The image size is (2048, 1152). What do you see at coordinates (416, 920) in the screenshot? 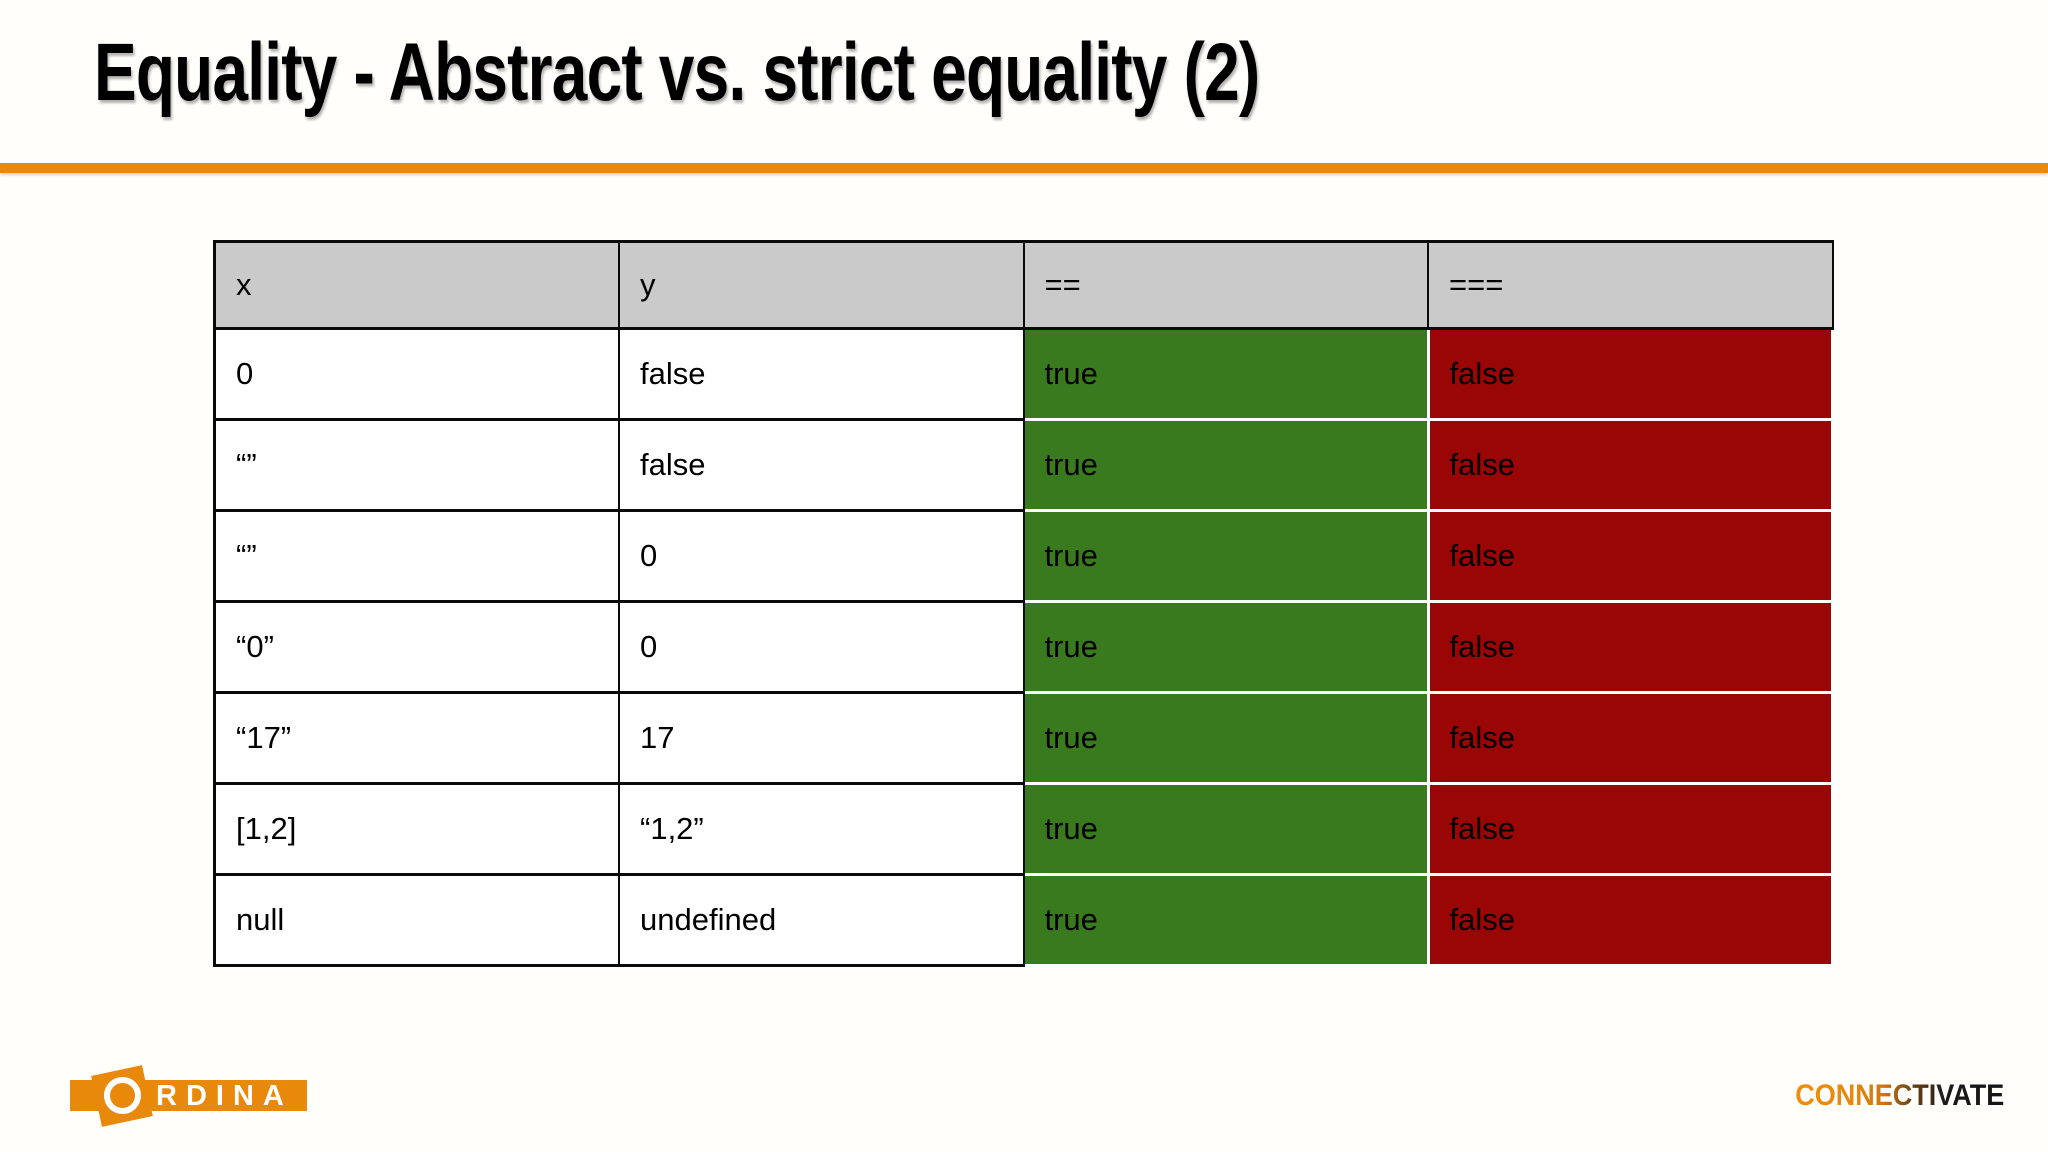
I see `cell-x: null` at bounding box center [416, 920].